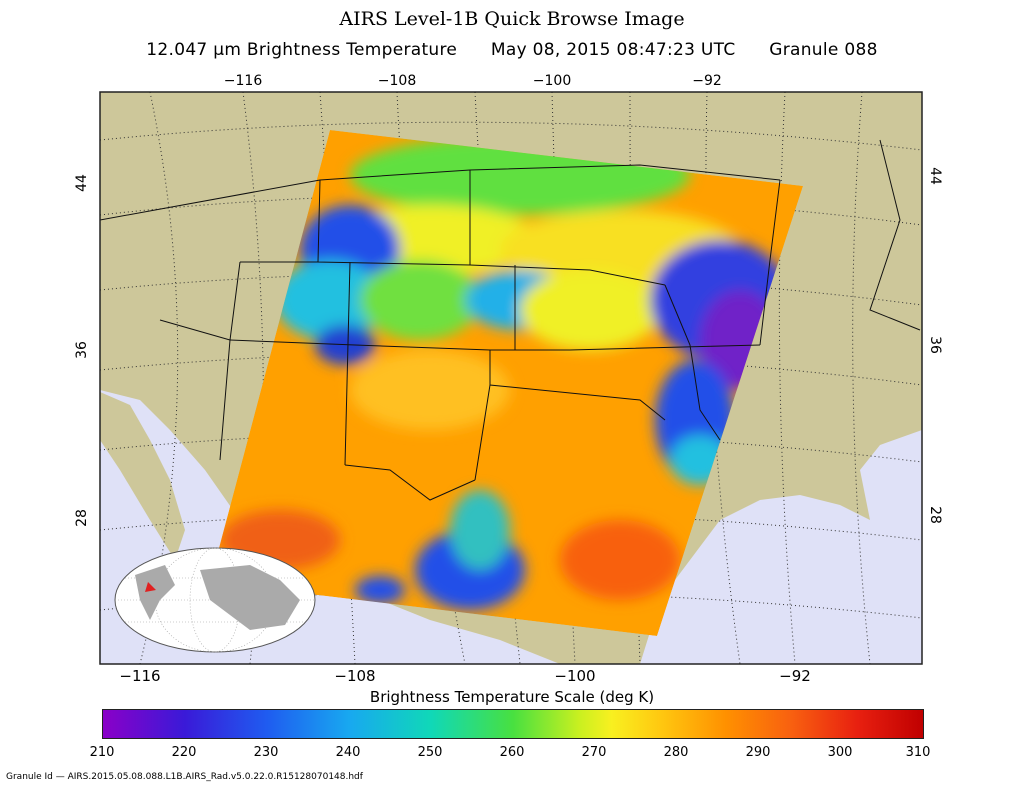 This screenshot has height=790, width=1024. Describe the element at coordinates (397, 81) in the screenshot. I see `top-tick-108: −108` at that location.